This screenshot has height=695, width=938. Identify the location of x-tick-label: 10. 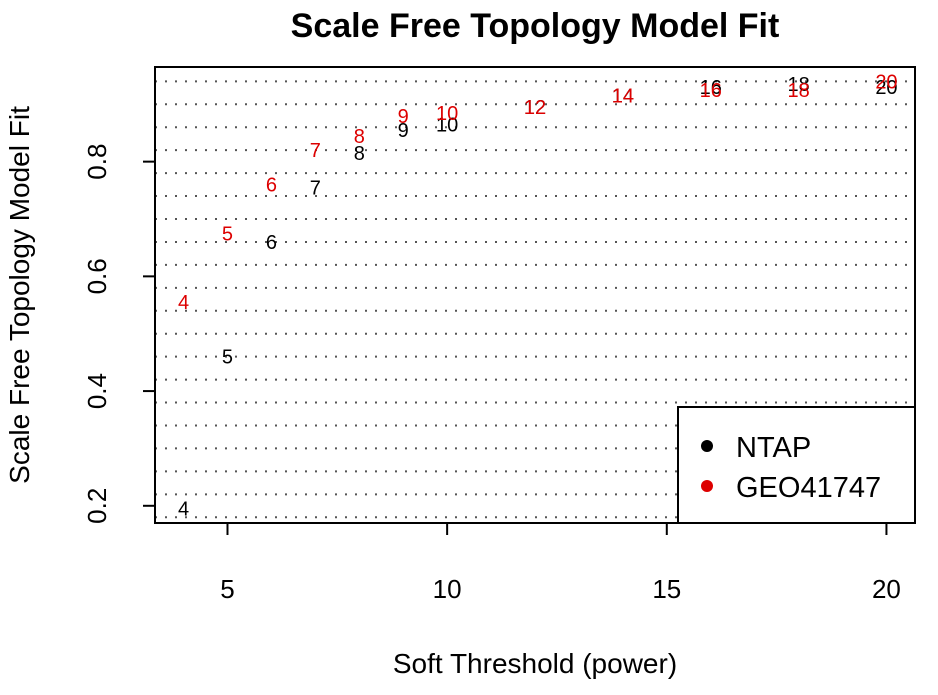
(447, 589).